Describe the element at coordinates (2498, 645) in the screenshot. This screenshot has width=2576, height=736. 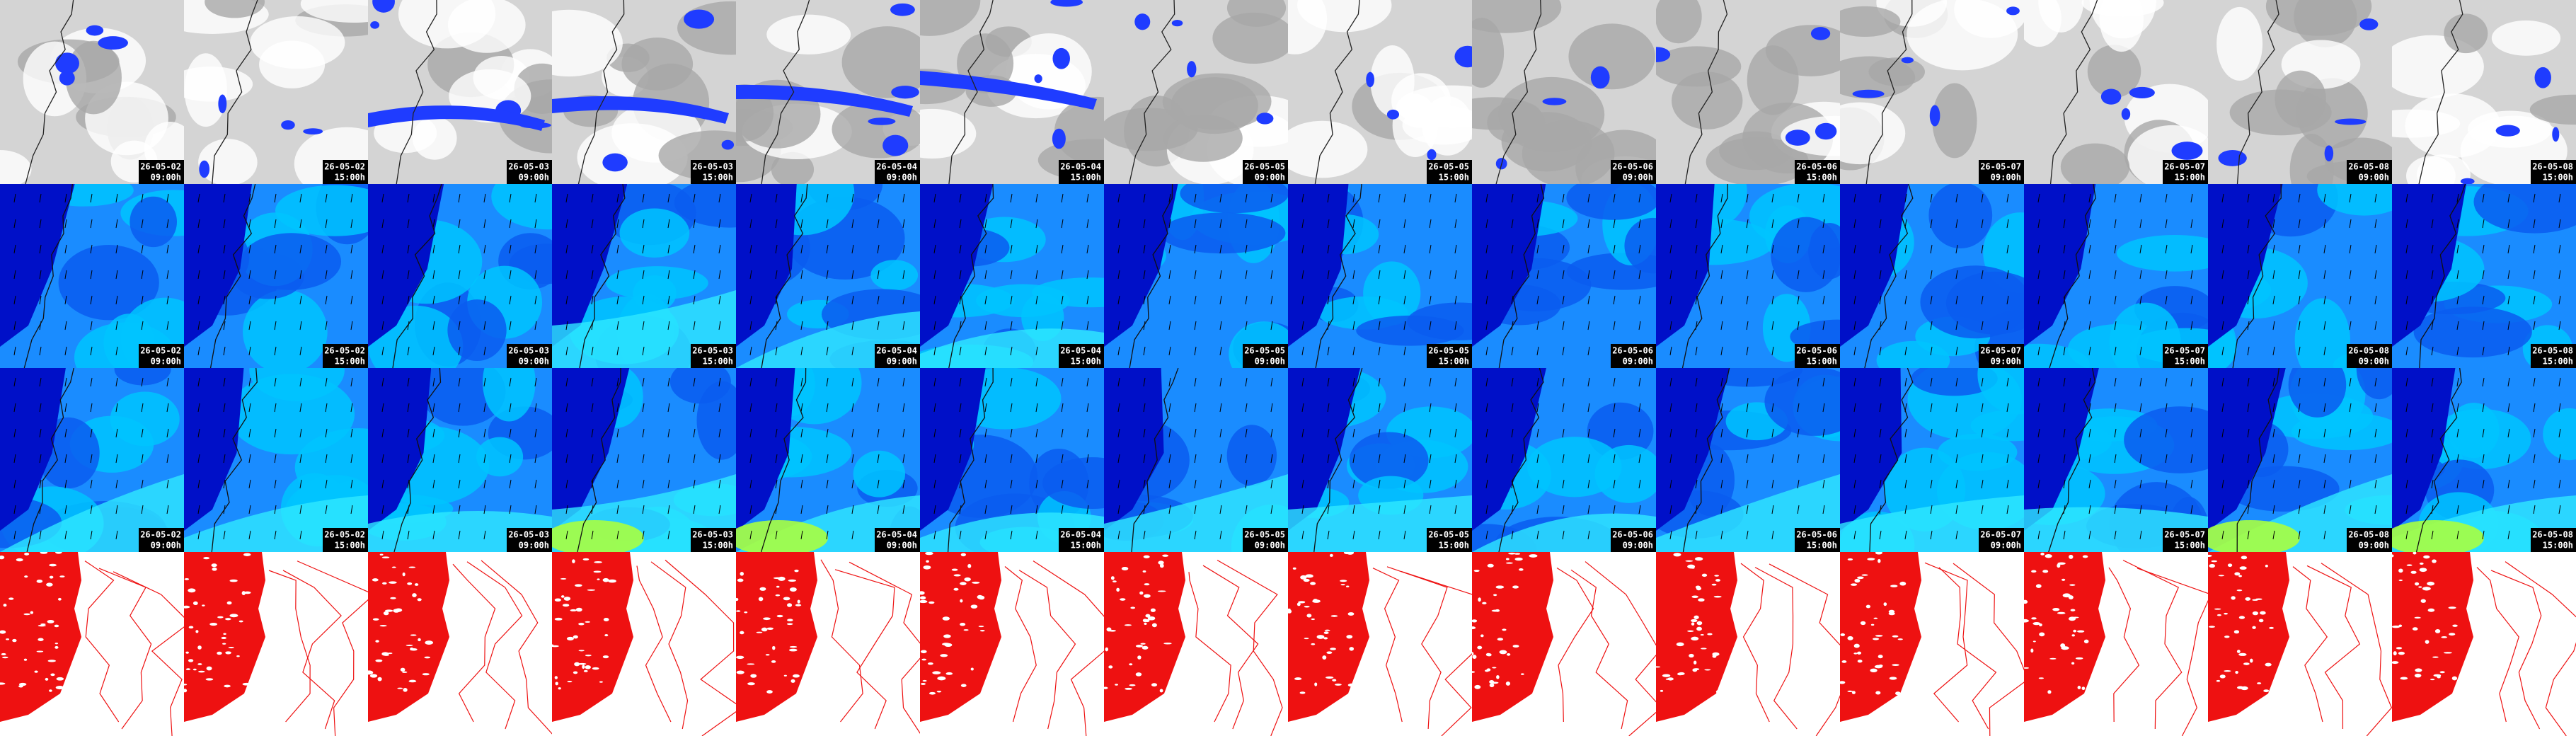
I see `isobar` at that location.